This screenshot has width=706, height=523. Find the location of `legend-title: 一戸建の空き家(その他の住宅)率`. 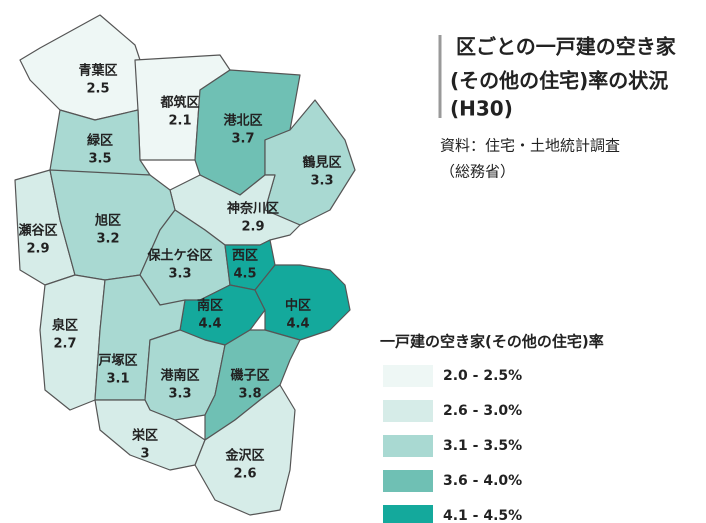

legend-title: 一戸建の空き家(その他の住宅)率 is located at coordinates (492, 342).